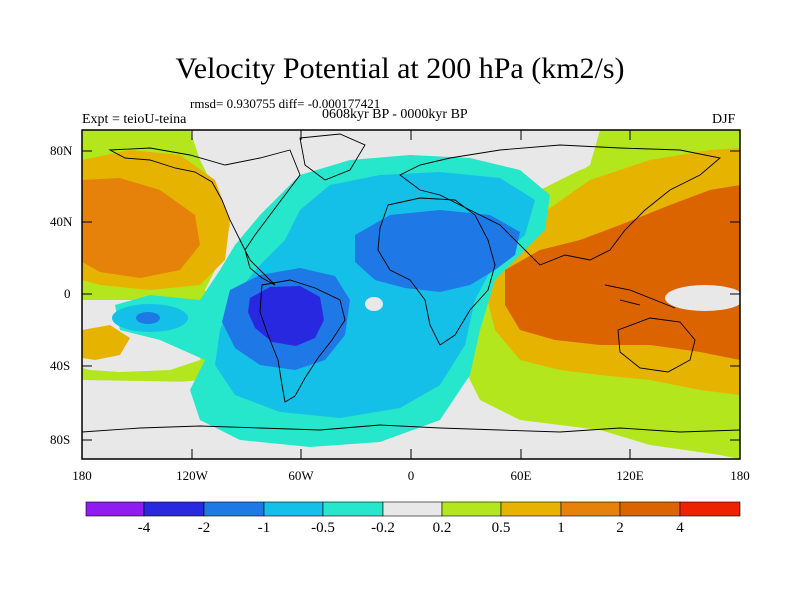  I want to click on colorbar-label-2: -2, so click(204, 528).